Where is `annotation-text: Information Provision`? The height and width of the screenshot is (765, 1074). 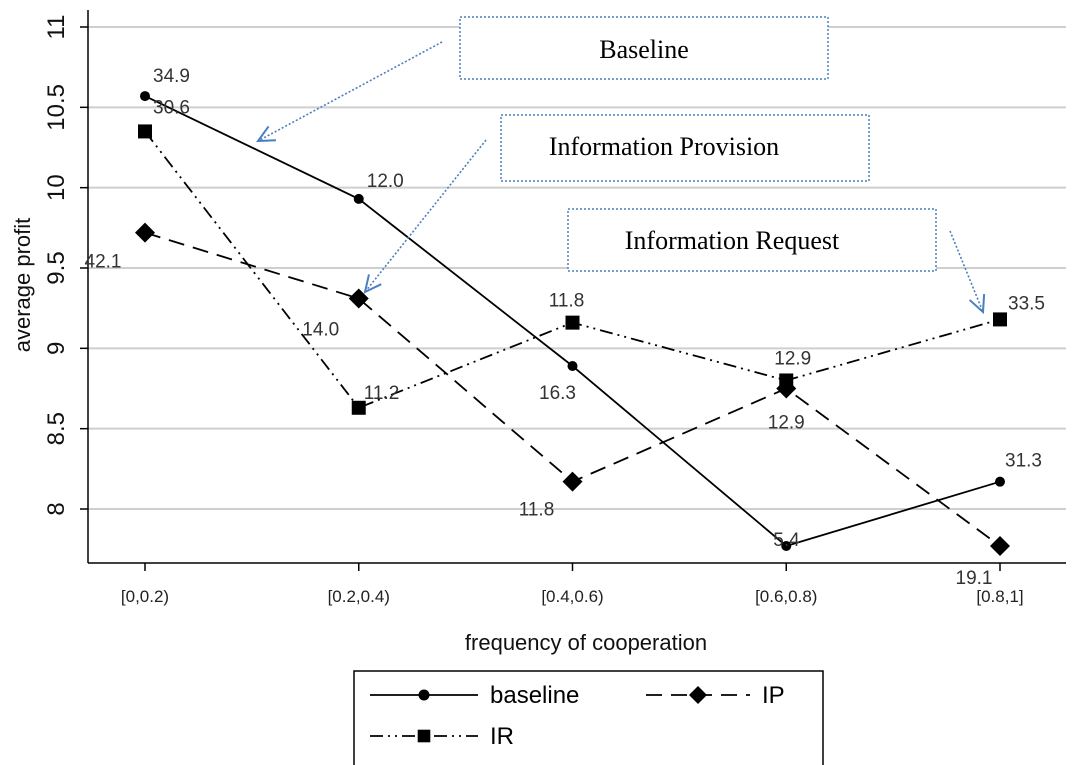
annotation-text: Information Provision is located at coordinates (664, 146).